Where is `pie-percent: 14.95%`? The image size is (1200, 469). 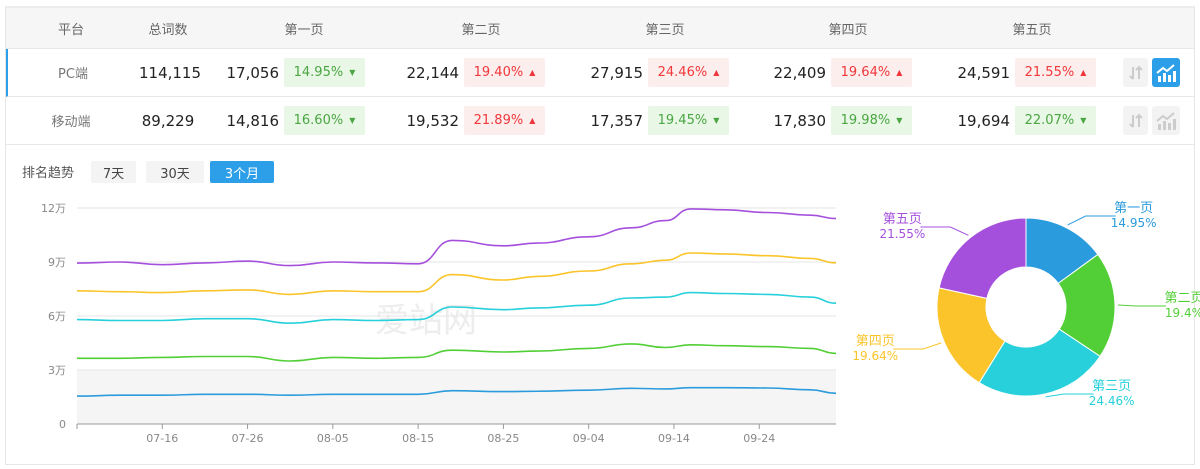 pie-percent: 14.95% is located at coordinates (1134, 223).